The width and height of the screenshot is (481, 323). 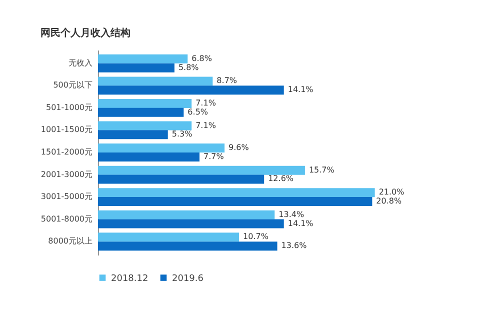 I want to click on y-tick-label: 1501-2000元, so click(x=66, y=152).